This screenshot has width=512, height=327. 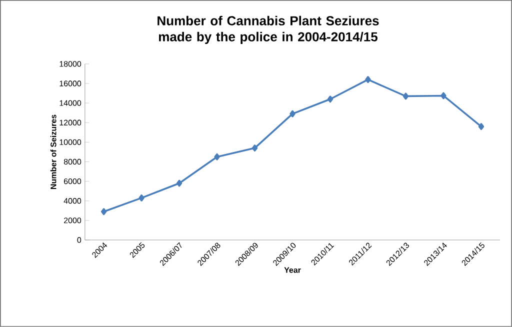 What do you see at coordinates (71, 64) in the screenshot?
I see `y-tick-label: 18000` at bounding box center [71, 64].